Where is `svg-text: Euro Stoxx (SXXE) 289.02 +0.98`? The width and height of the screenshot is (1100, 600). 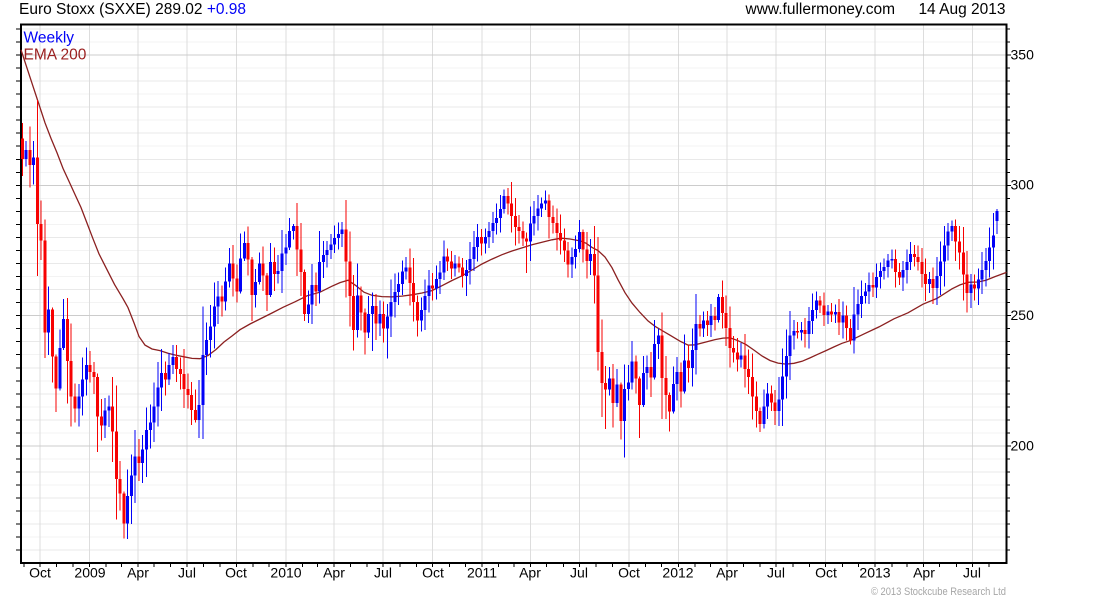
svg-text: Euro Stoxx (SXXE) 289.02 +0.98 is located at coordinates (132, 9).